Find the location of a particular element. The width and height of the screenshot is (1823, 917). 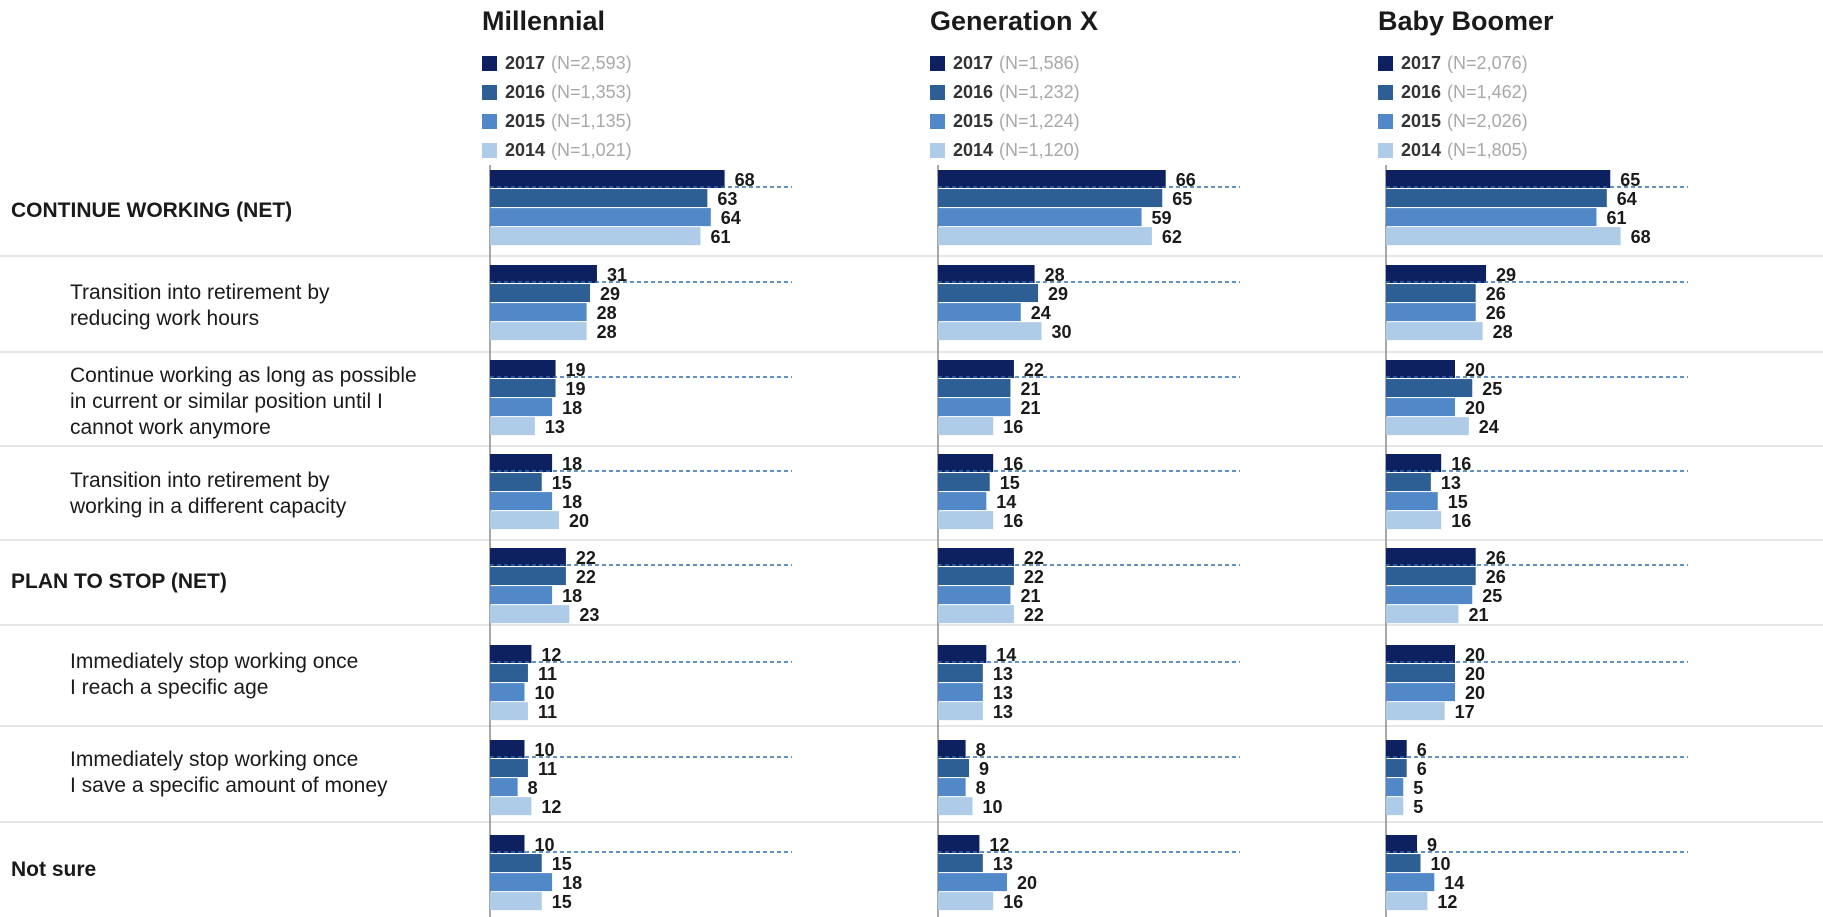

legend-sample-size: (N=2,026) is located at coordinates (1487, 121).